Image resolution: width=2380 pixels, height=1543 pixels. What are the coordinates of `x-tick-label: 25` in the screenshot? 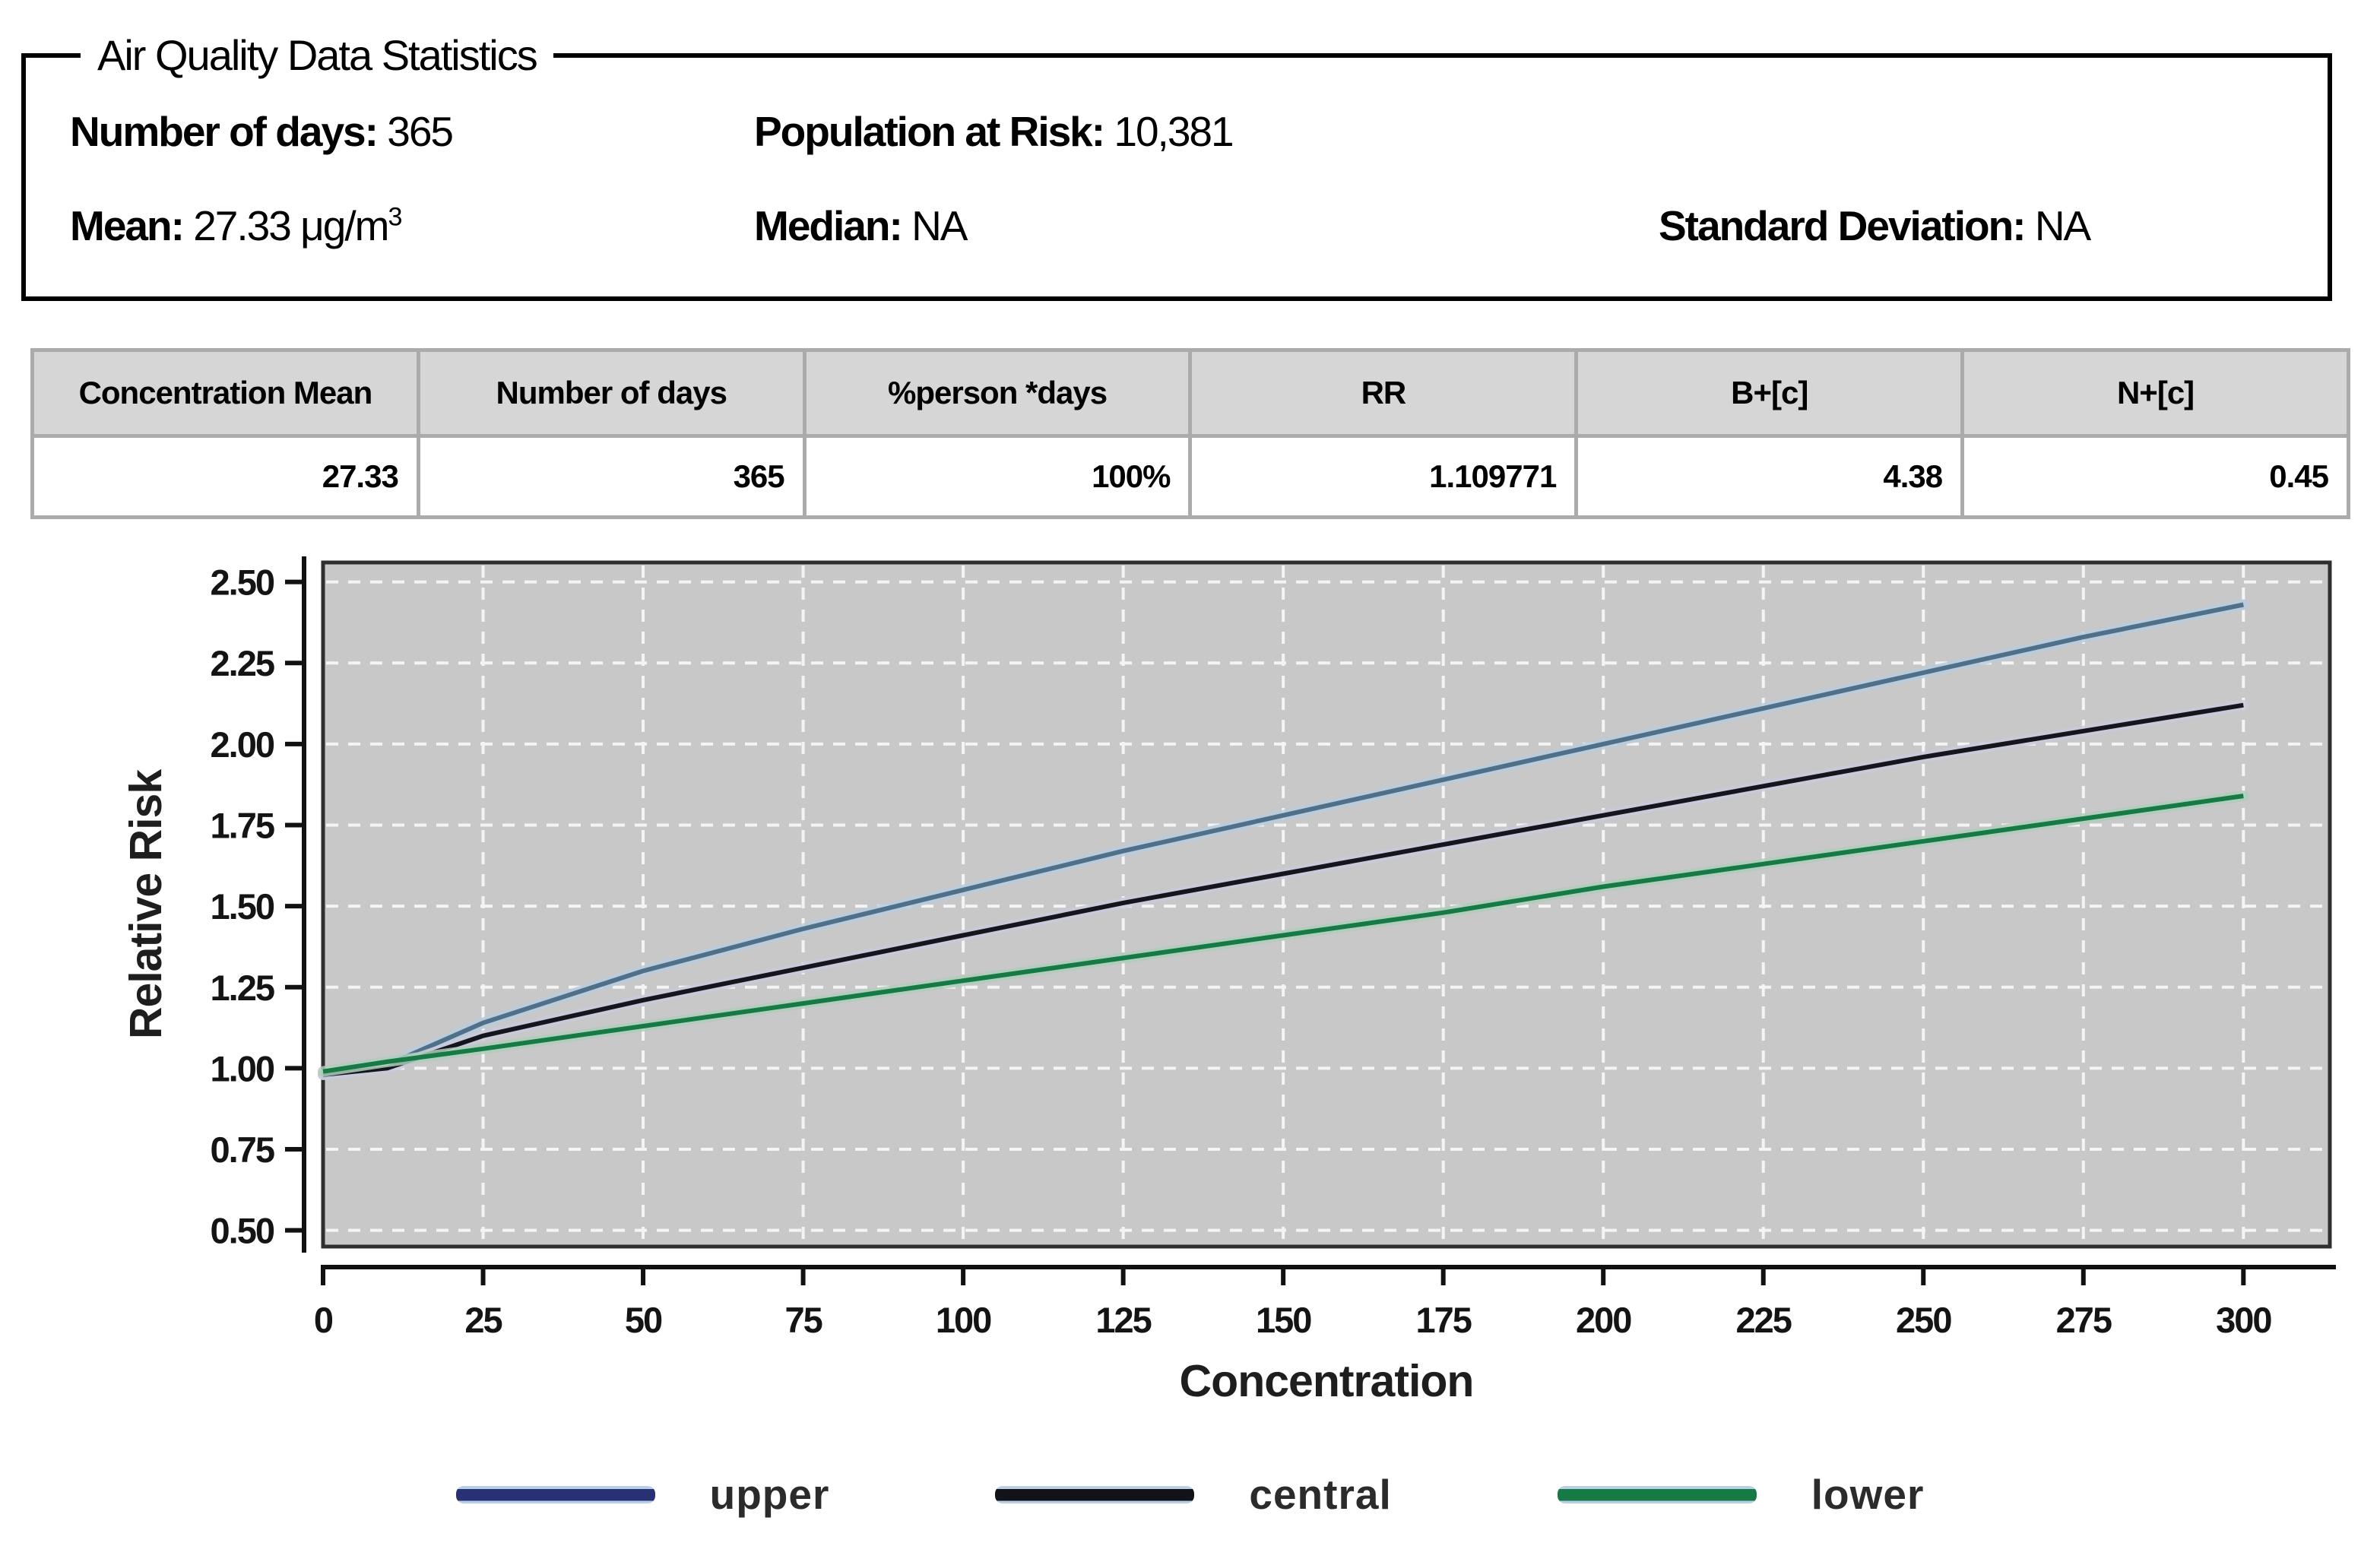 It's located at (483, 1320).